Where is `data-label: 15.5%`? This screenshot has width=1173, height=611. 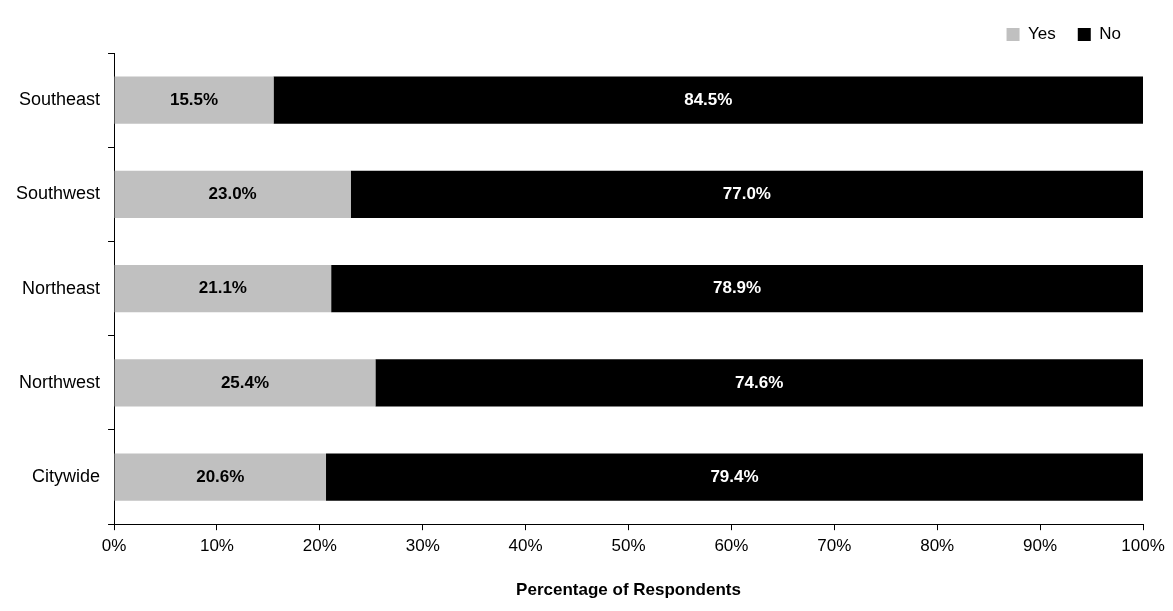
data-label: 15.5% is located at coordinates (194, 99).